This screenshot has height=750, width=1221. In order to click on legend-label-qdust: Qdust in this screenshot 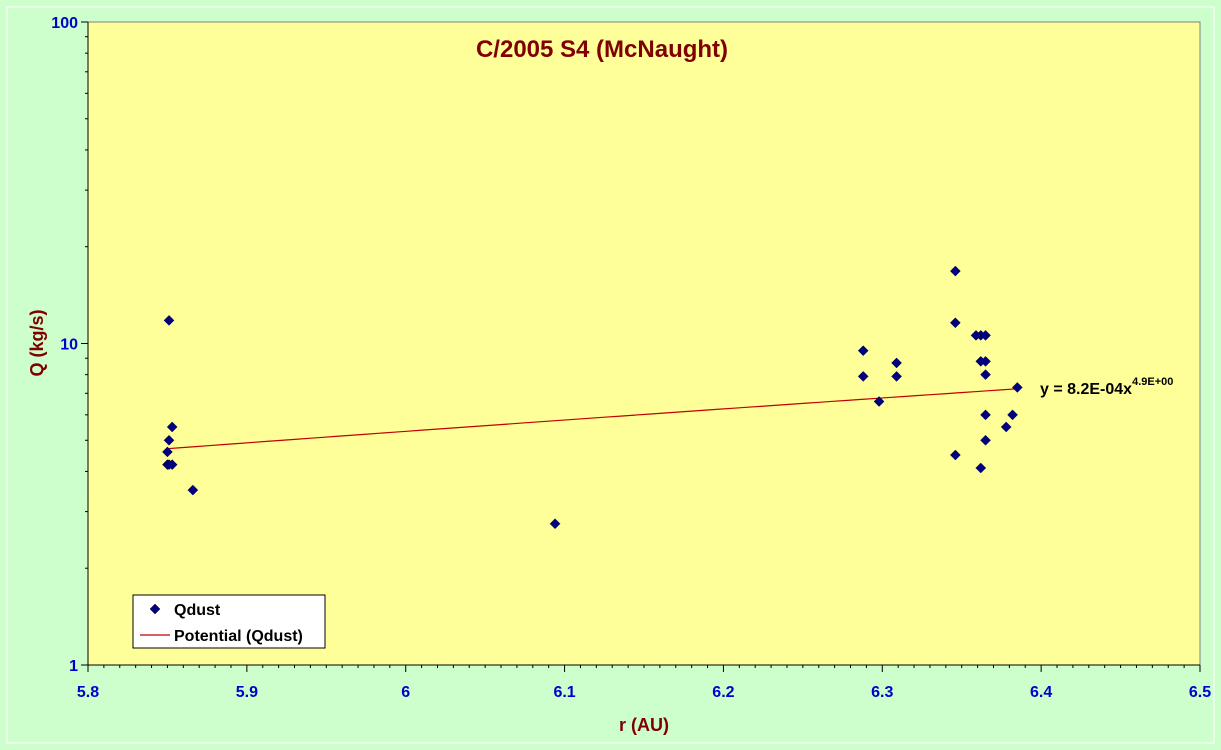, I will do `click(197, 610)`.